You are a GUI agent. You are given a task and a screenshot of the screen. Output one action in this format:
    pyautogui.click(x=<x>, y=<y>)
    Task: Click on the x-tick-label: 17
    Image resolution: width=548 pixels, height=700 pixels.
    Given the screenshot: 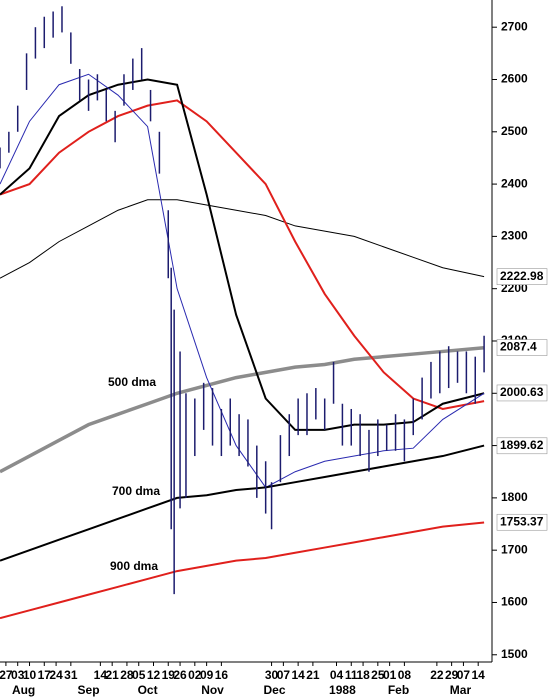 What is the action you would take?
    pyautogui.click(x=45, y=675)
    